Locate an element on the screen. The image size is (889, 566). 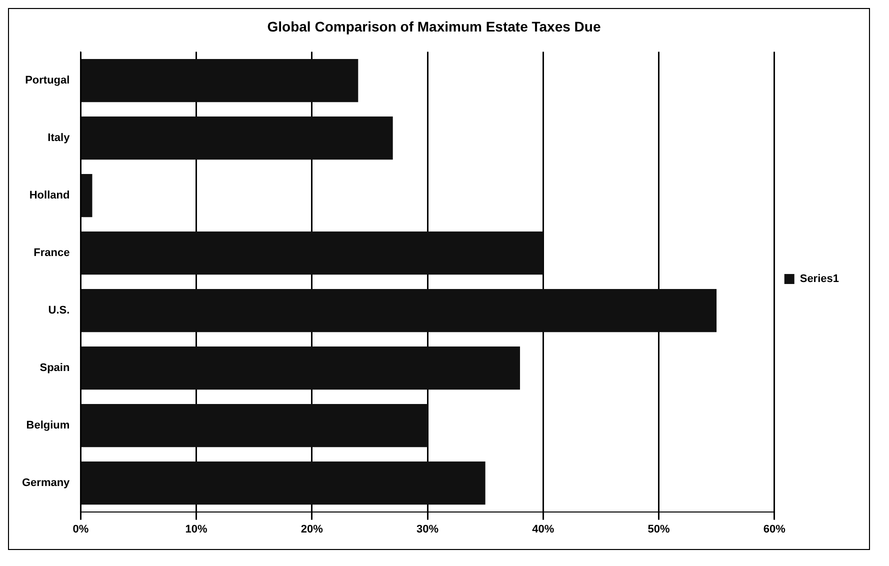
x-tick-label: 50% is located at coordinates (659, 529).